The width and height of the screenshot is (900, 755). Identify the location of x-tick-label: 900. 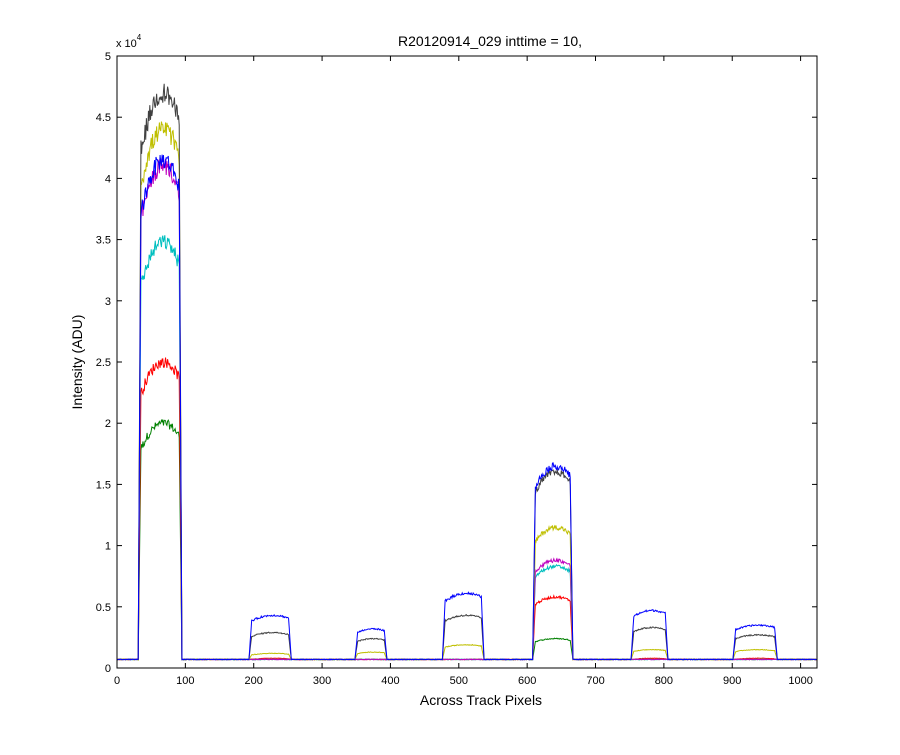
(732, 681).